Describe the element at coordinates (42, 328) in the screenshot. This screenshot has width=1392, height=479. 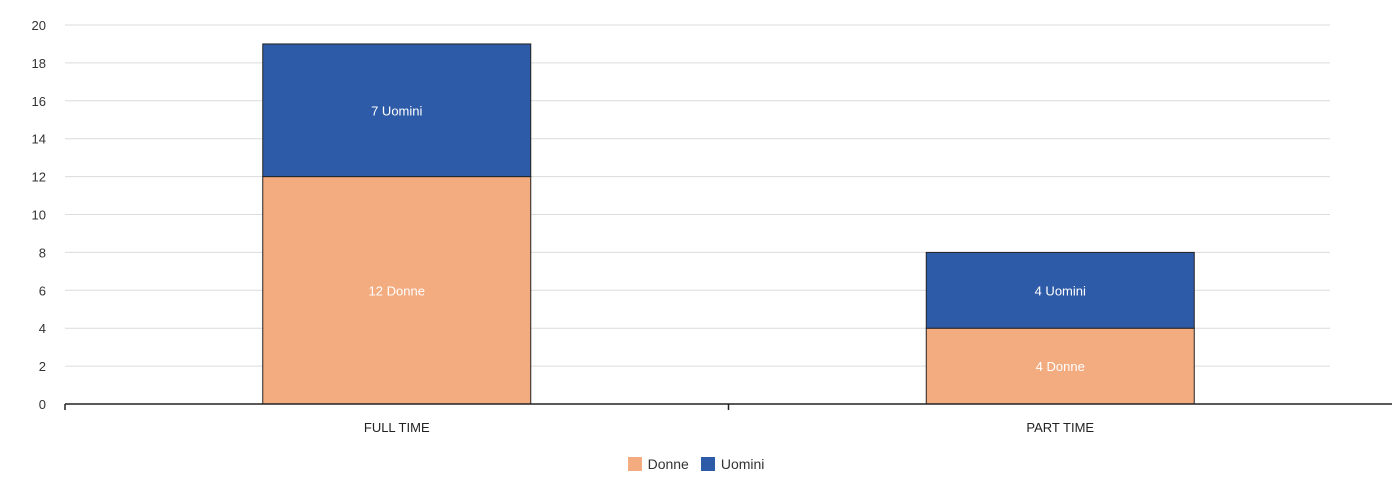
I see `y-tick-label: 4` at that location.